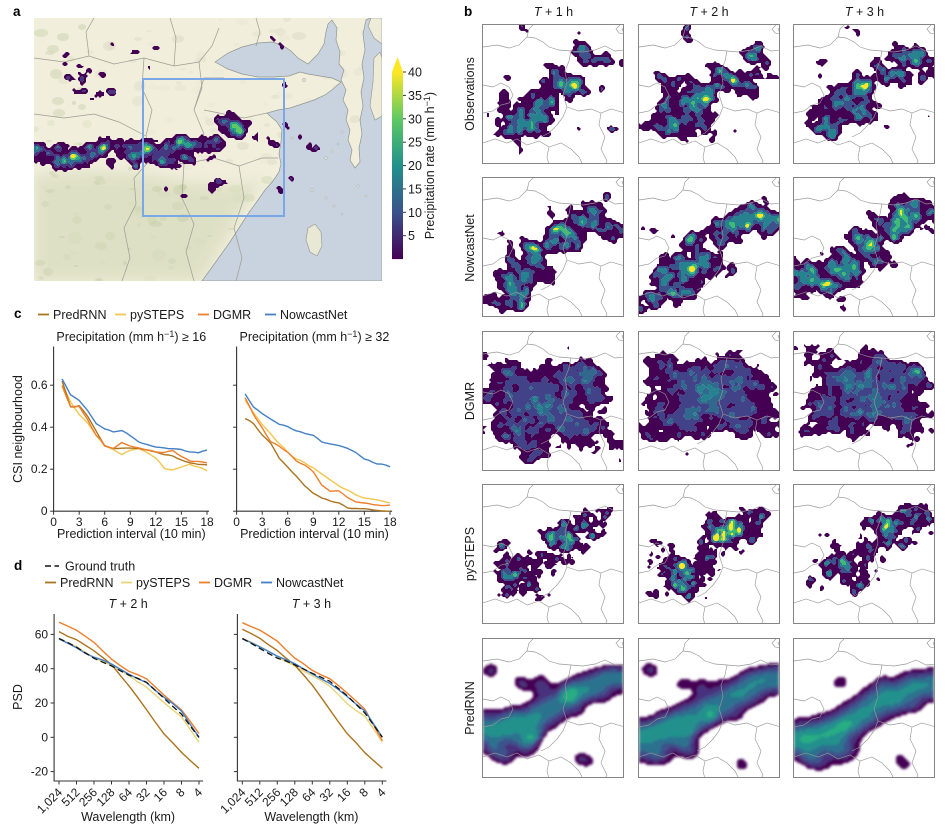 The height and width of the screenshot is (830, 945). What do you see at coordinates (415, 143) in the screenshot?
I see `svg-text: 25` at bounding box center [415, 143].